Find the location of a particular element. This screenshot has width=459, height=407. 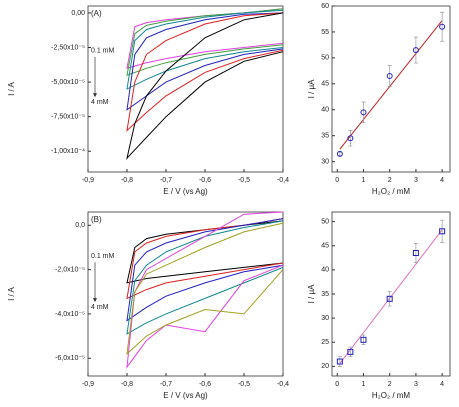

y-tick-label: -2,0x10⁻⁵ is located at coordinates (70, 269).